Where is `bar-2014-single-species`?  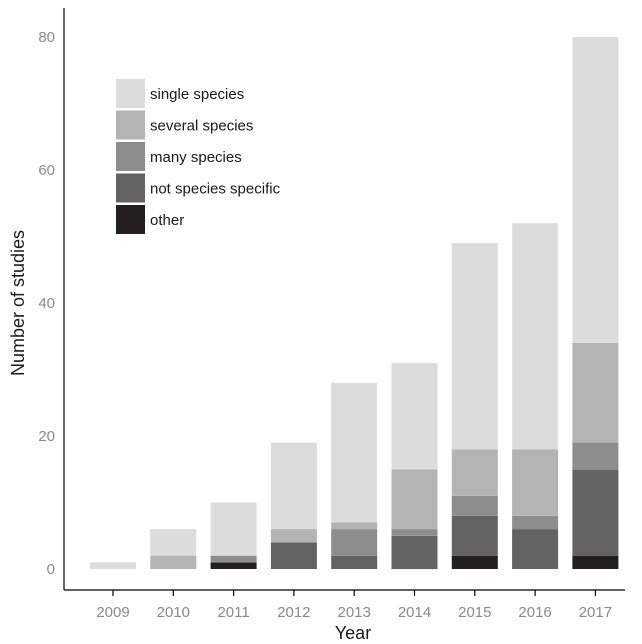 bar-2014-single-species is located at coordinates (414, 416).